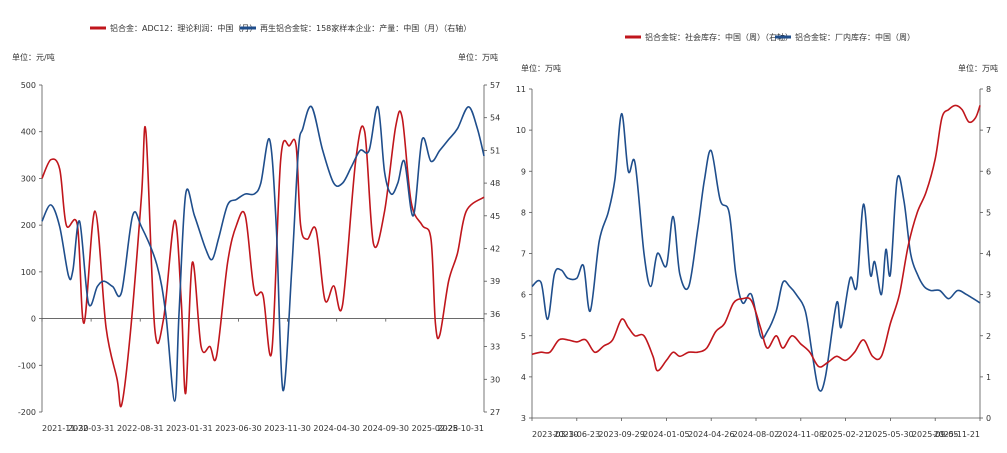 The height and width of the screenshot is (453, 1007). I want to click on chart2-left-tick-label: 9, so click(523, 171).